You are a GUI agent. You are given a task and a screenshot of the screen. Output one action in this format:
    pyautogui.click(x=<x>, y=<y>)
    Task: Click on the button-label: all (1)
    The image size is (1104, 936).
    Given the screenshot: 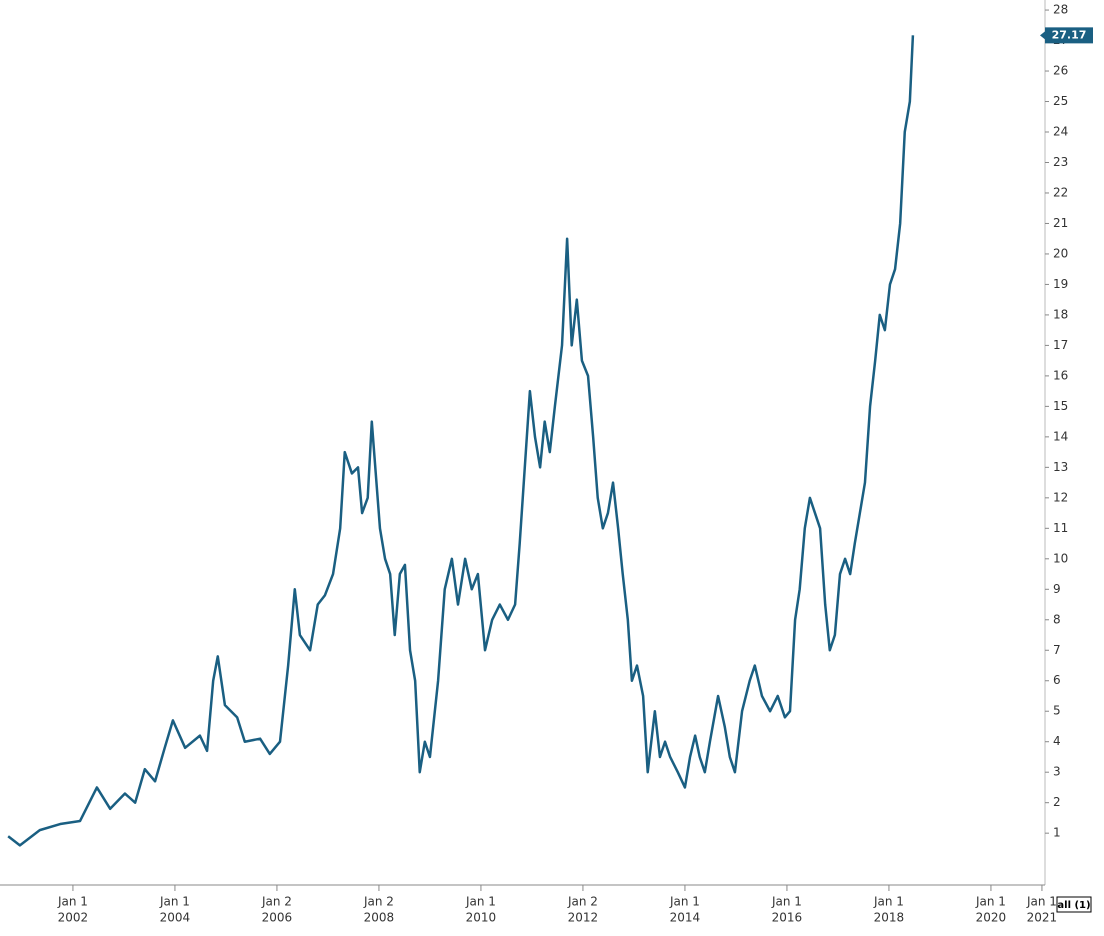 What is the action you would take?
    pyautogui.click(x=1073, y=905)
    